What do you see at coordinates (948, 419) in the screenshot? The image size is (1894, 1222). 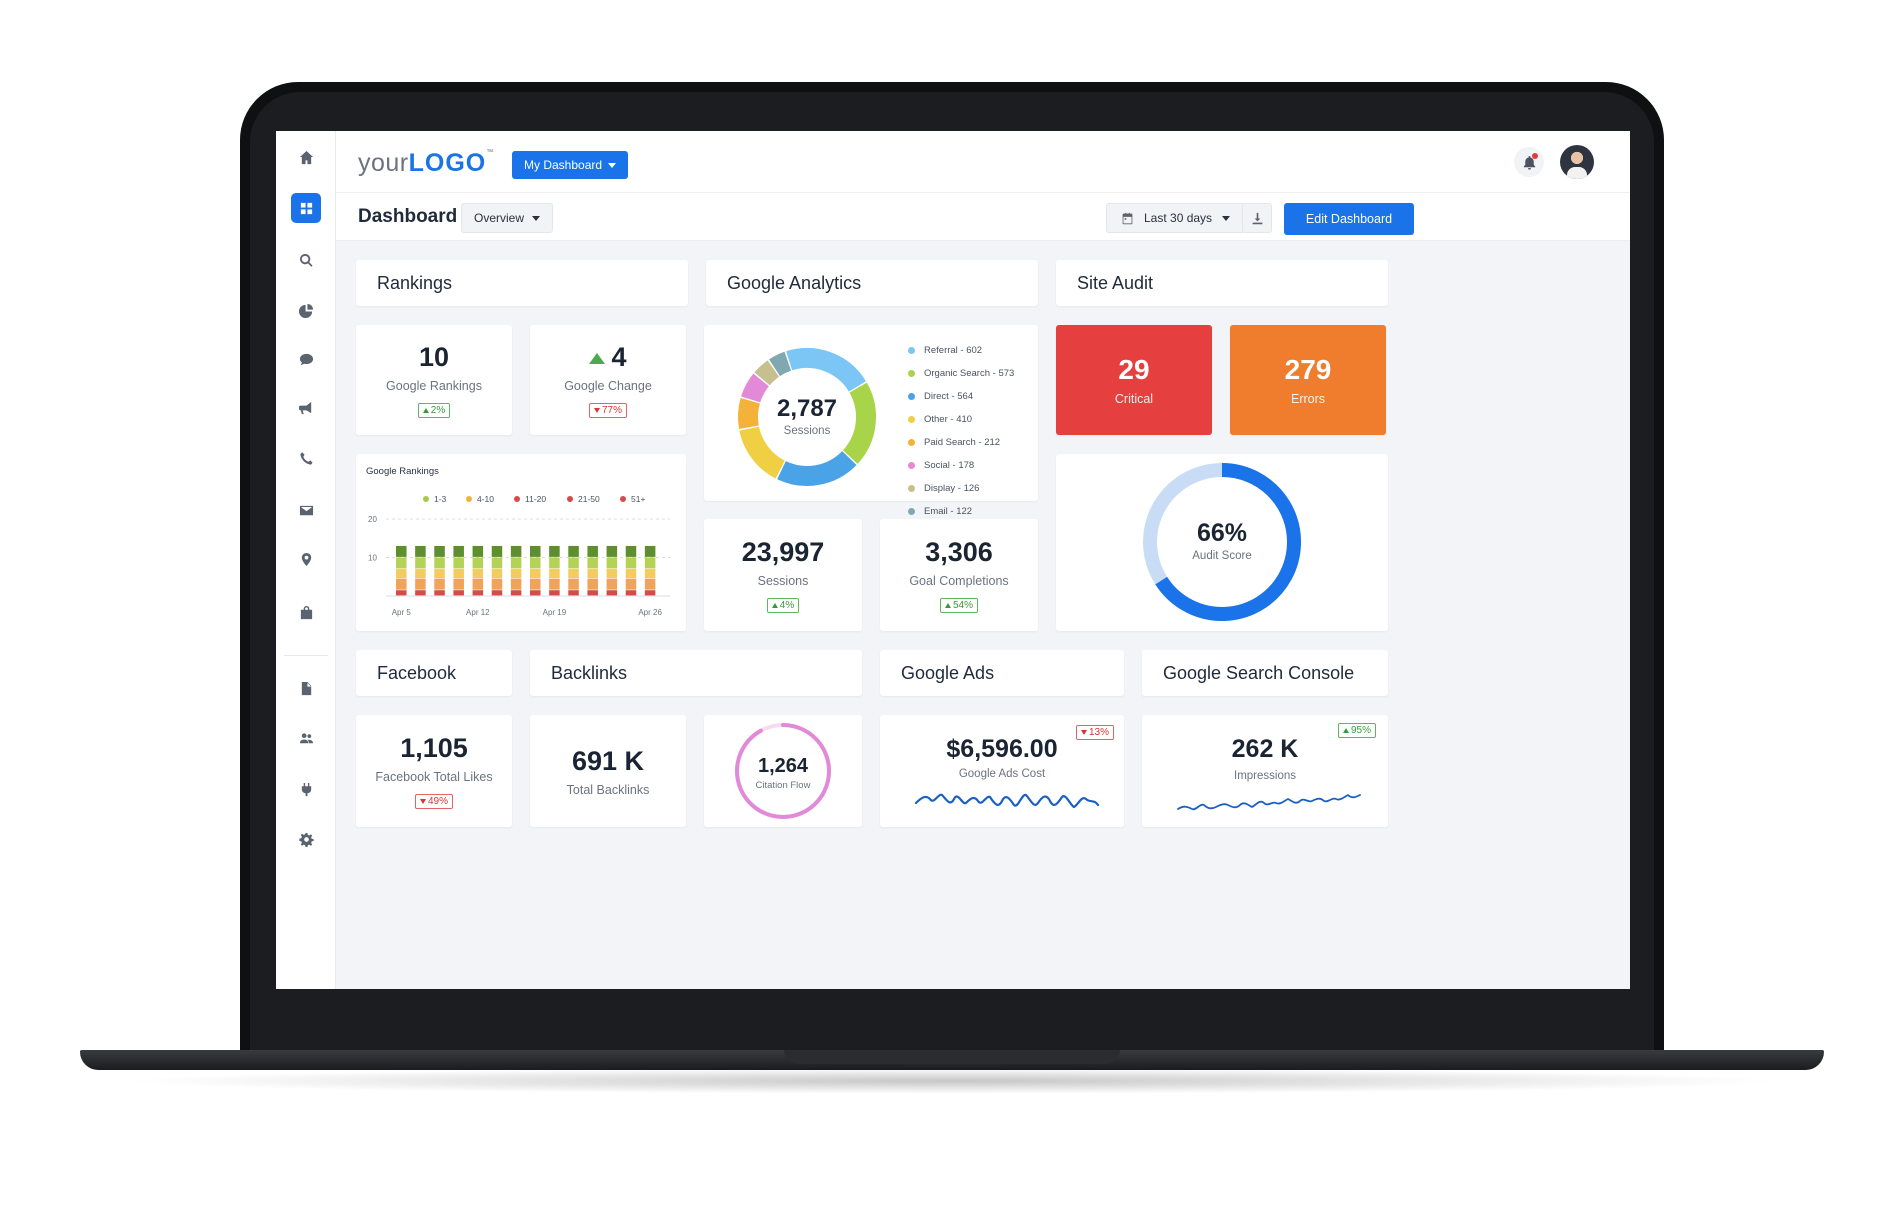 I see `legend-label: Other - 410` at bounding box center [948, 419].